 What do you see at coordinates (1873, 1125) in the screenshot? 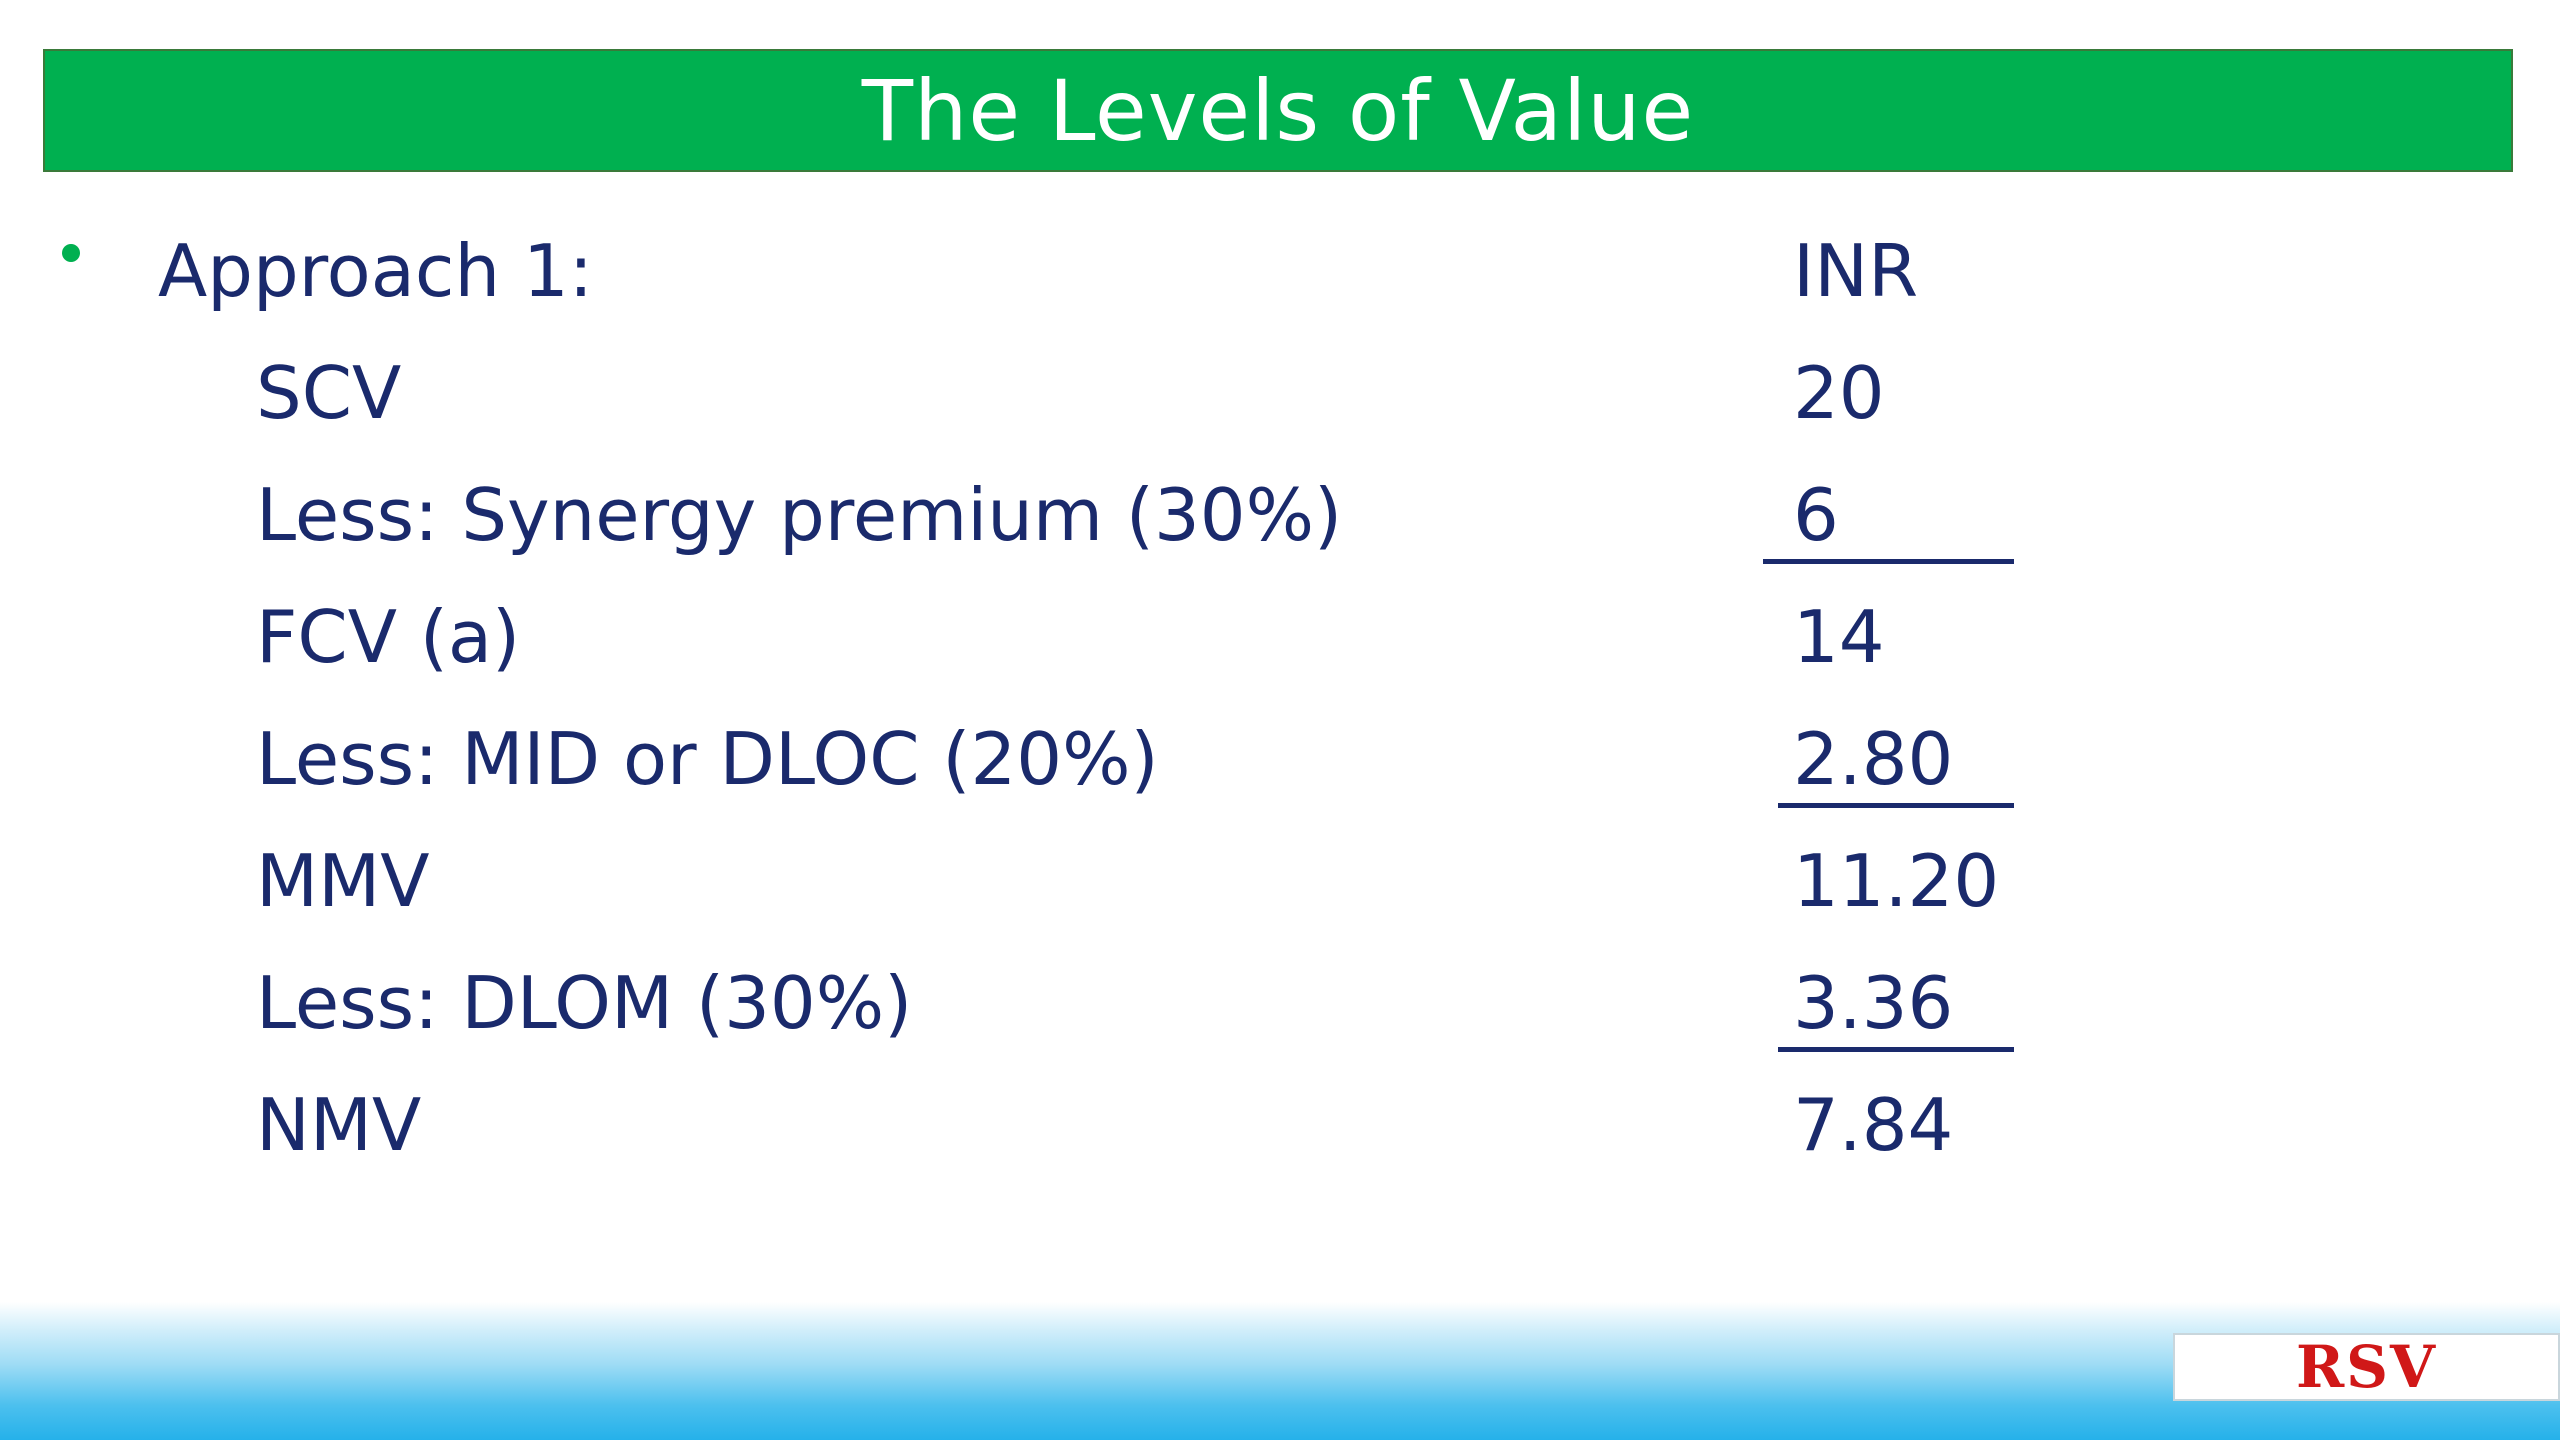
I see `row-value: 7.84` at bounding box center [1873, 1125].